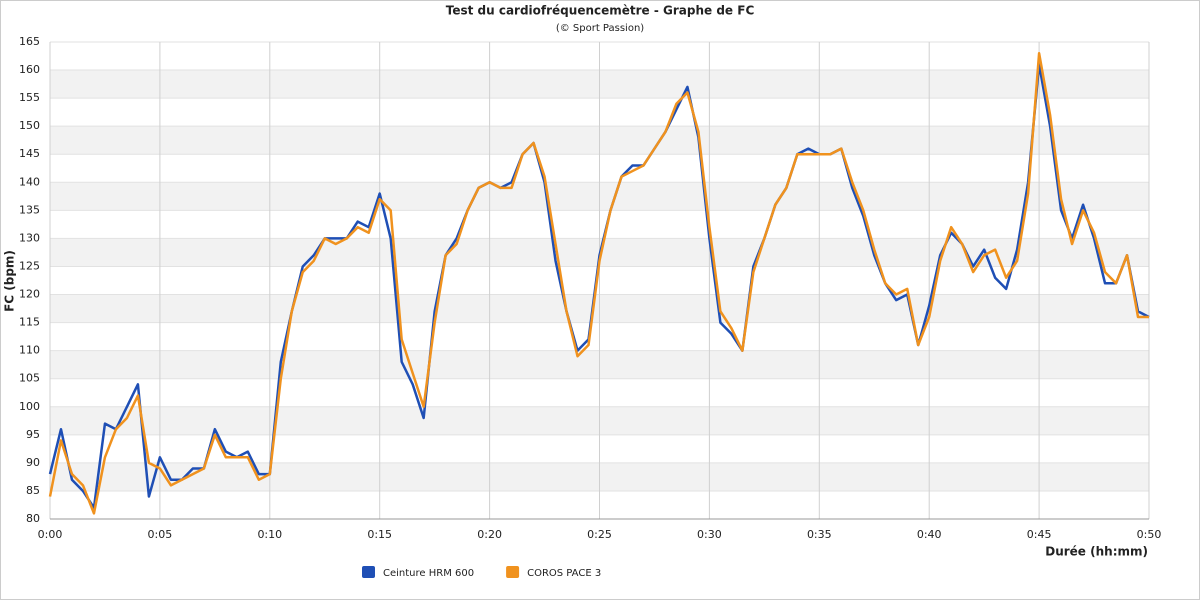 Image resolution: width=1200 pixels, height=600 pixels. Describe the element at coordinates (29, 125) in the screenshot. I see `y-tick-label: 150` at that location.